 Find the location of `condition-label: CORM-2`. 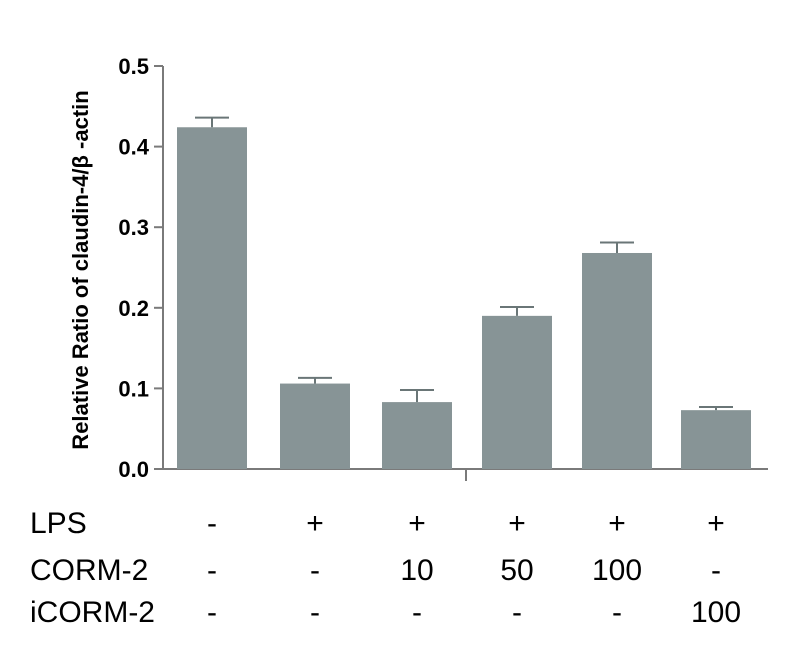

condition-label: CORM-2 is located at coordinates (89, 570).